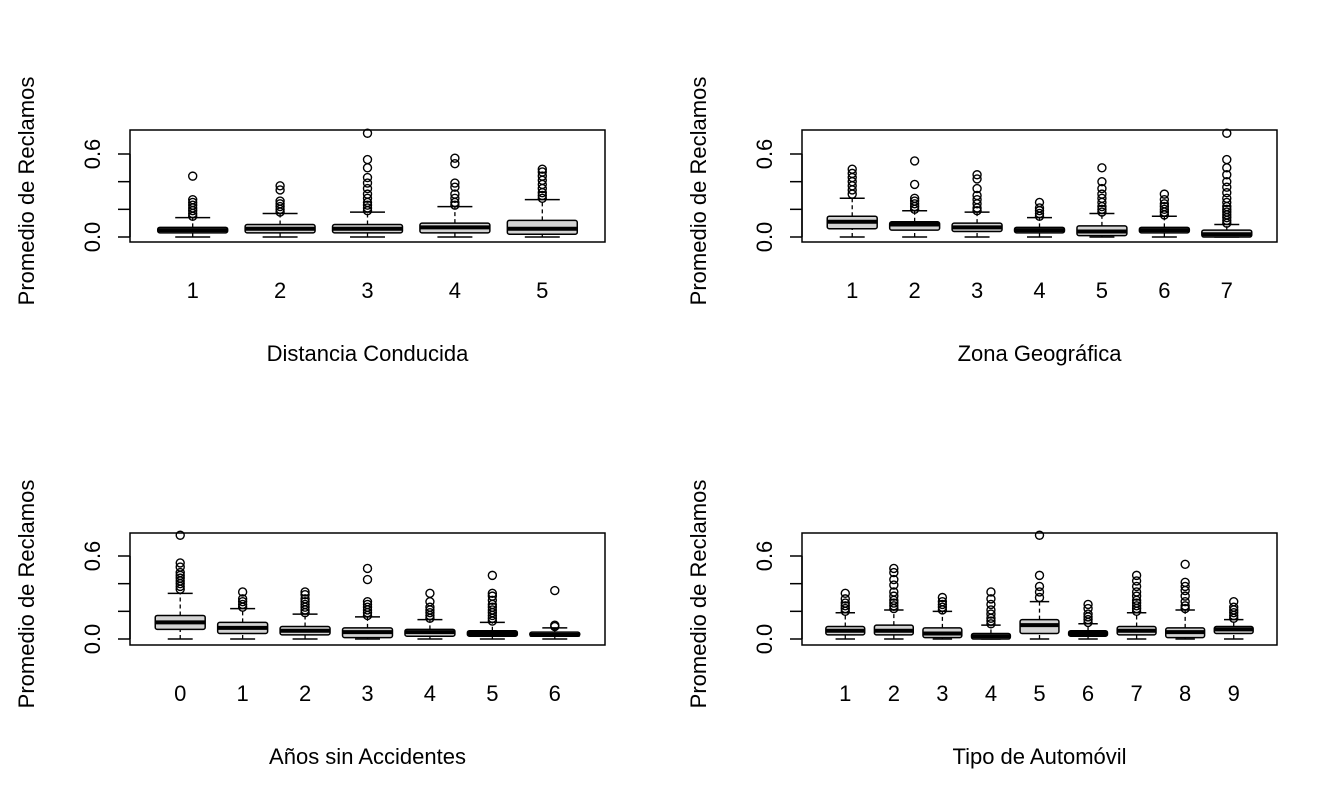 This screenshot has height=806, width=1344. I want to click on box-7: 7, so click(1227, 215).